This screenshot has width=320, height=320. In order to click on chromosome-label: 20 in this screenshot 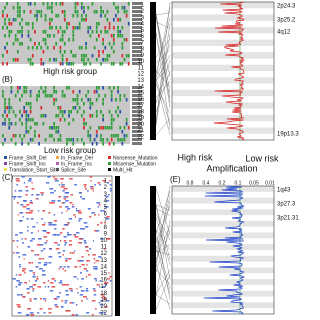, I will do `click(140, 125)`.